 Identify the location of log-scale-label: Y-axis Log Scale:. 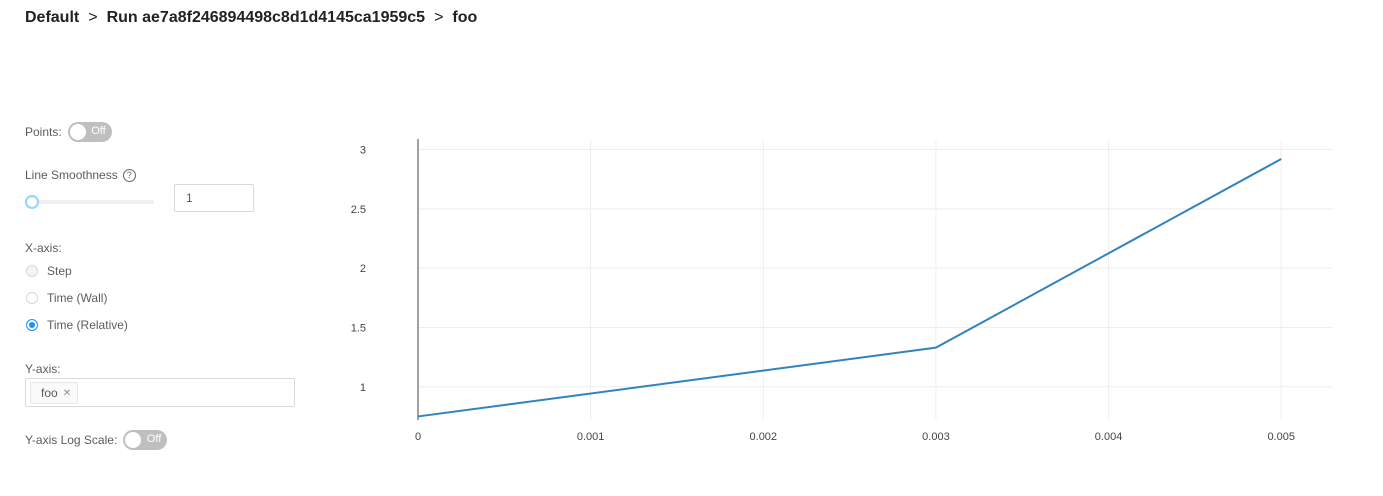
(71, 440).